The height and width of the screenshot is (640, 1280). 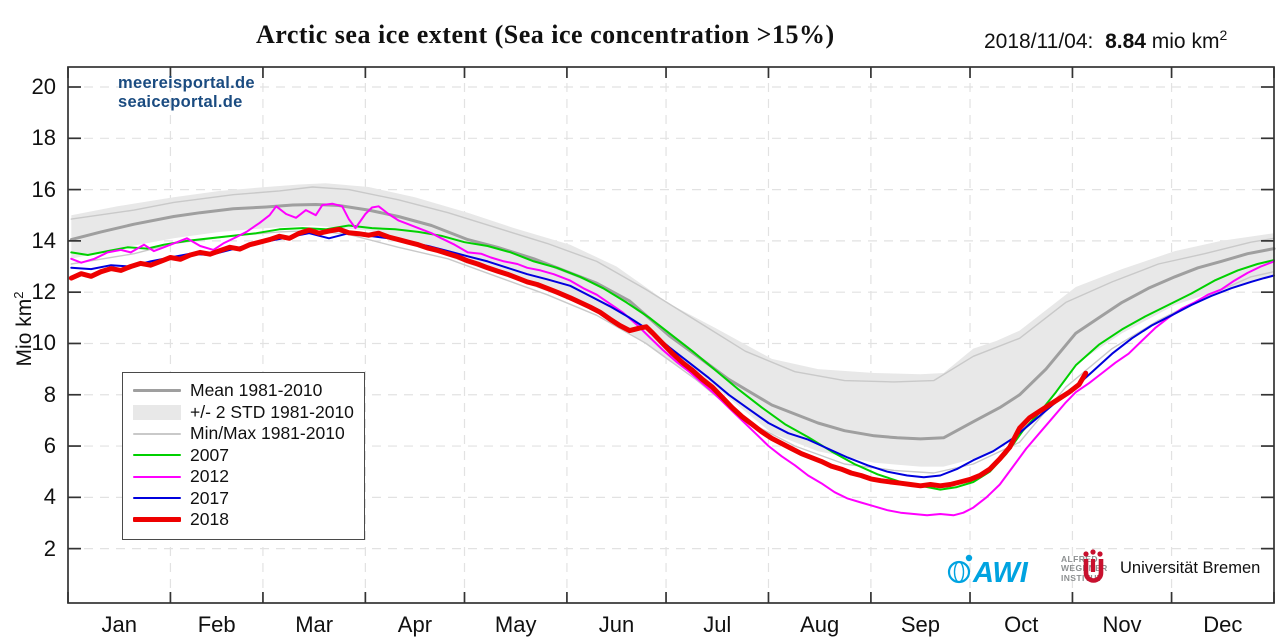 What do you see at coordinates (1223, 624) in the screenshot?
I see `x-month-label: Dec` at bounding box center [1223, 624].